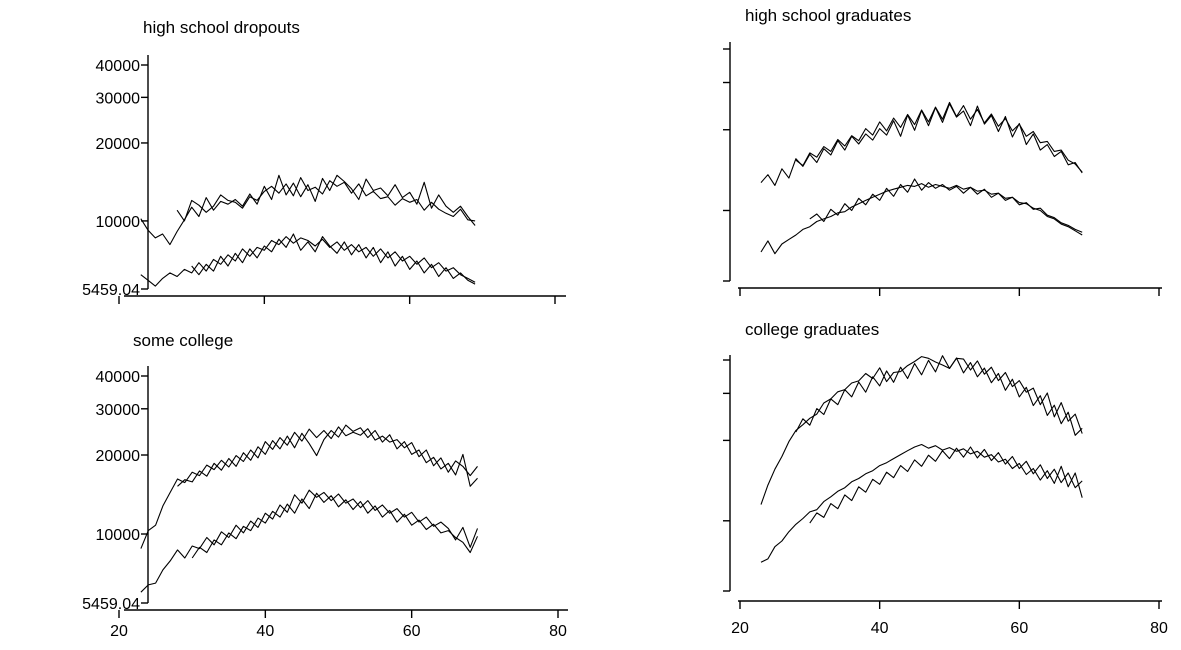 The image size is (1181, 650). Describe the element at coordinates (221, 27) in the screenshot. I see `panel-title: high school dropouts` at that location.